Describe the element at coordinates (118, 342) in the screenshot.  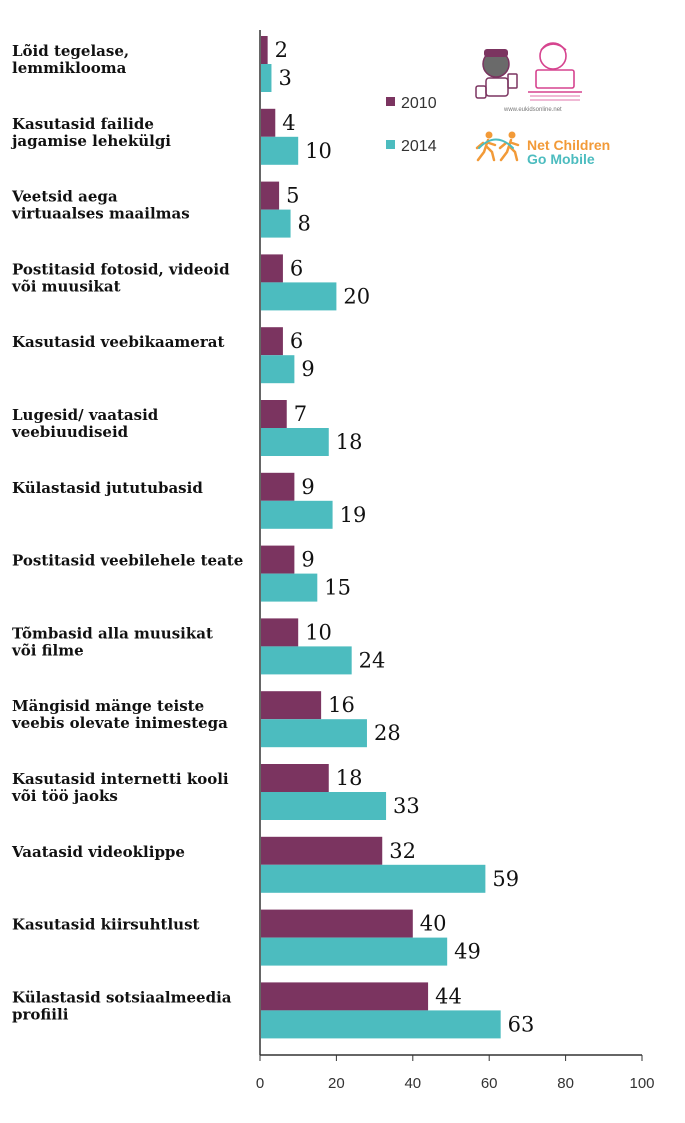
I see `category-label: Kasutasid veebikaamerat` at that location.